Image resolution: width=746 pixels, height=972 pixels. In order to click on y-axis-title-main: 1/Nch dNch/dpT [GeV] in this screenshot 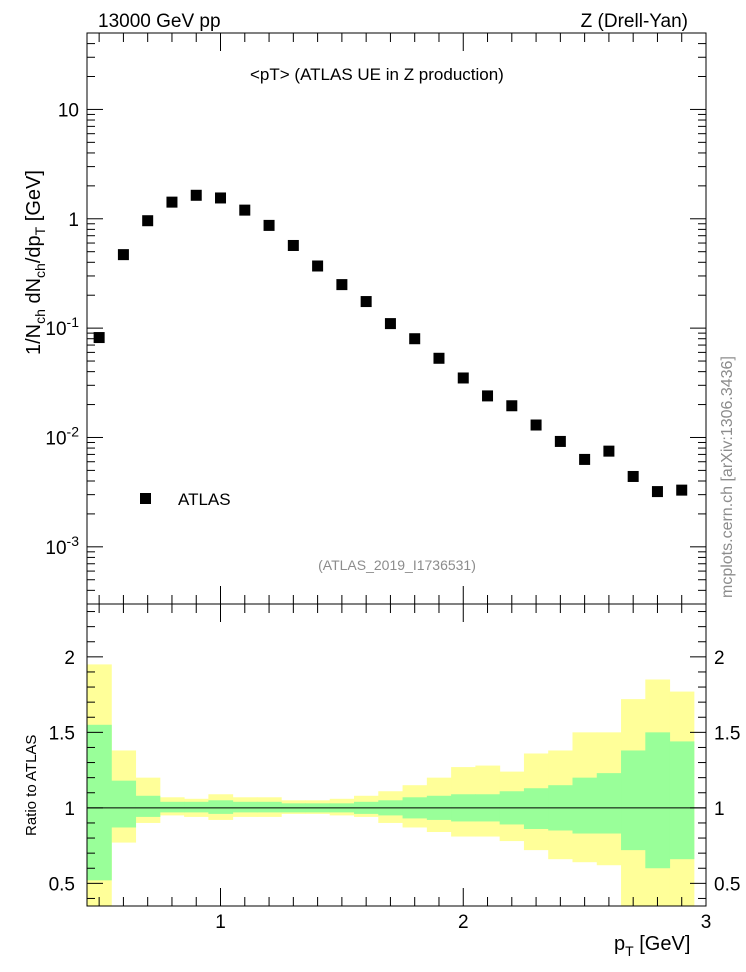, I will do `click(35, 262)`.